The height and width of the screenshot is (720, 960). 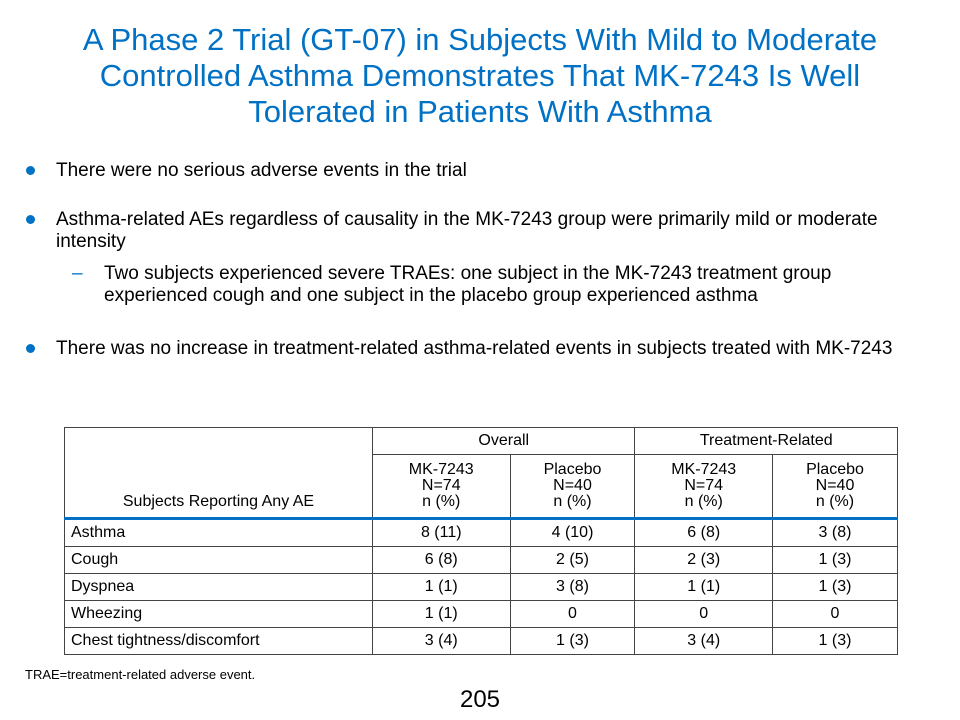 I want to click on page-number: 205, so click(x=480, y=699).